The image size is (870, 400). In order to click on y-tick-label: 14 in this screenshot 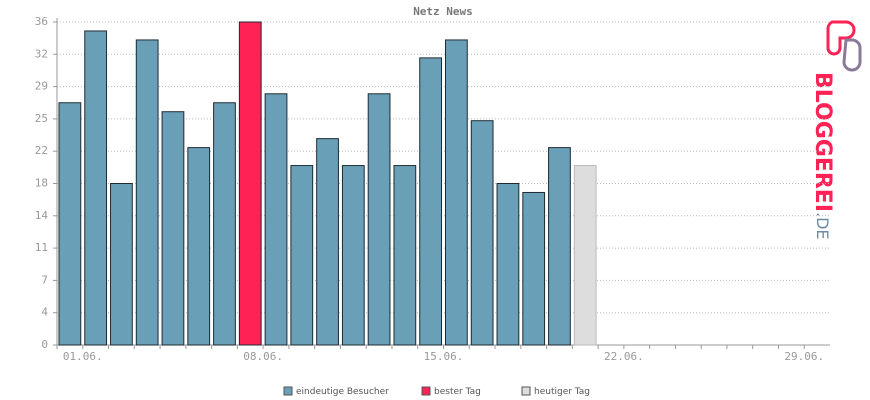, I will do `click(42, 215)`.